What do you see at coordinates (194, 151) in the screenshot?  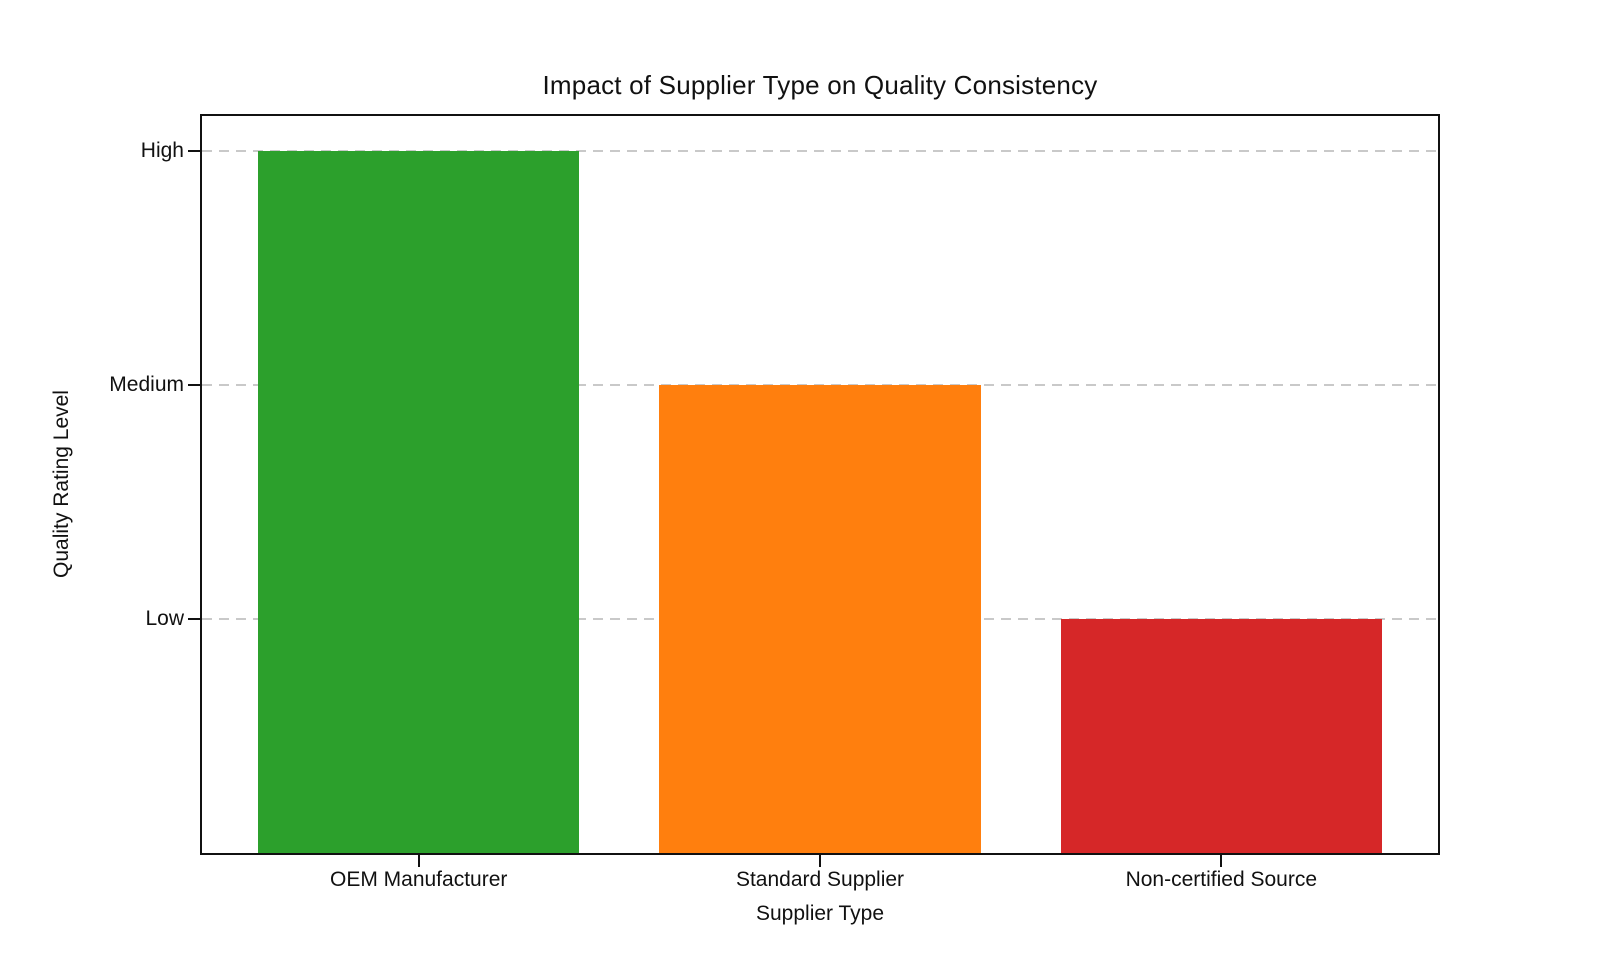 I see `ytick-mark-high` at bounding box center [194, 151].